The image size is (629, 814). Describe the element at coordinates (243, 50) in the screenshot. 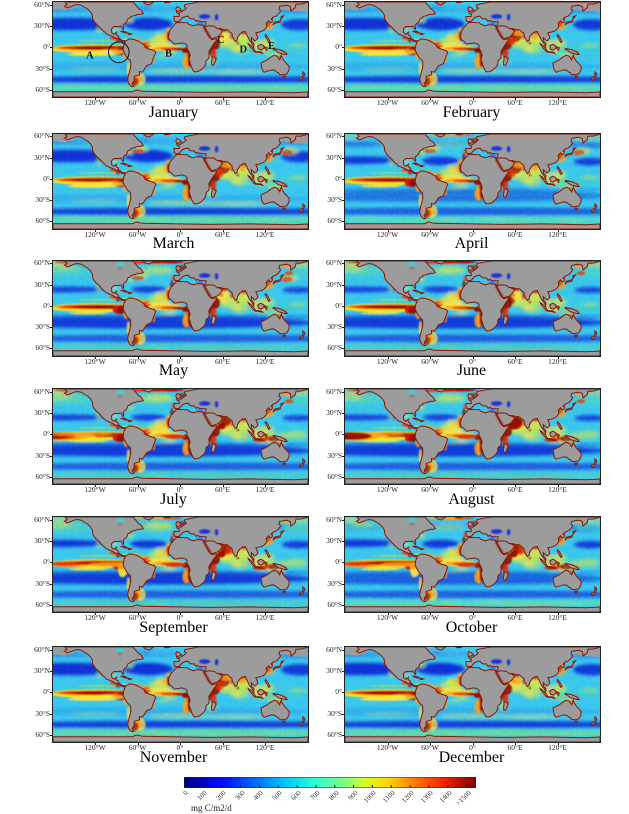

I see `svg-text: D` at that location.